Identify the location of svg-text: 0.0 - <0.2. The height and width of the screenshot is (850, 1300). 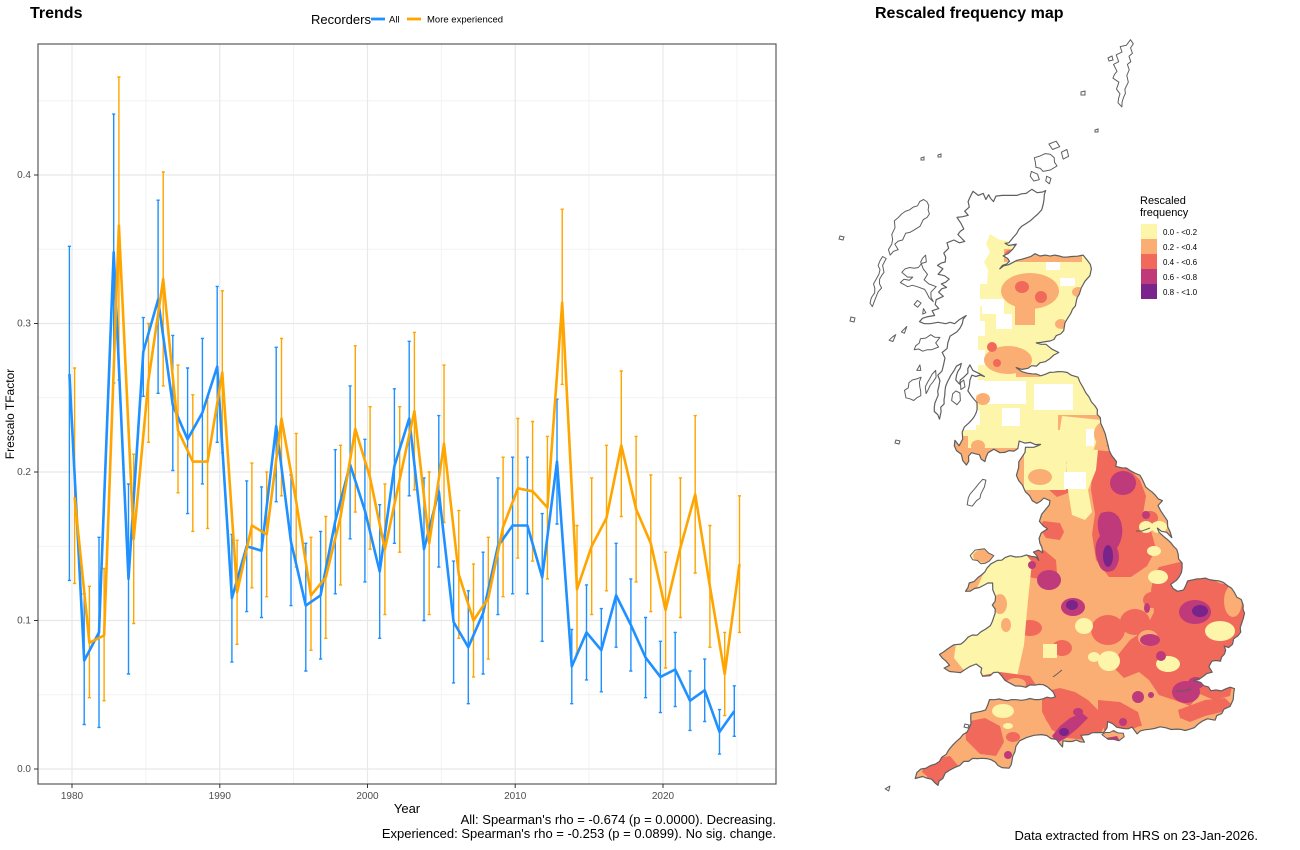
(1180, 232).